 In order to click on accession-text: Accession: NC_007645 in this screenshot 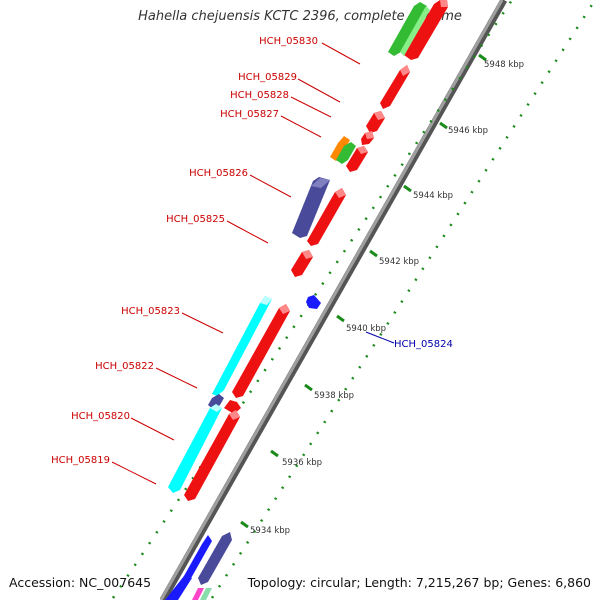, I will do `click(80, 582)`.